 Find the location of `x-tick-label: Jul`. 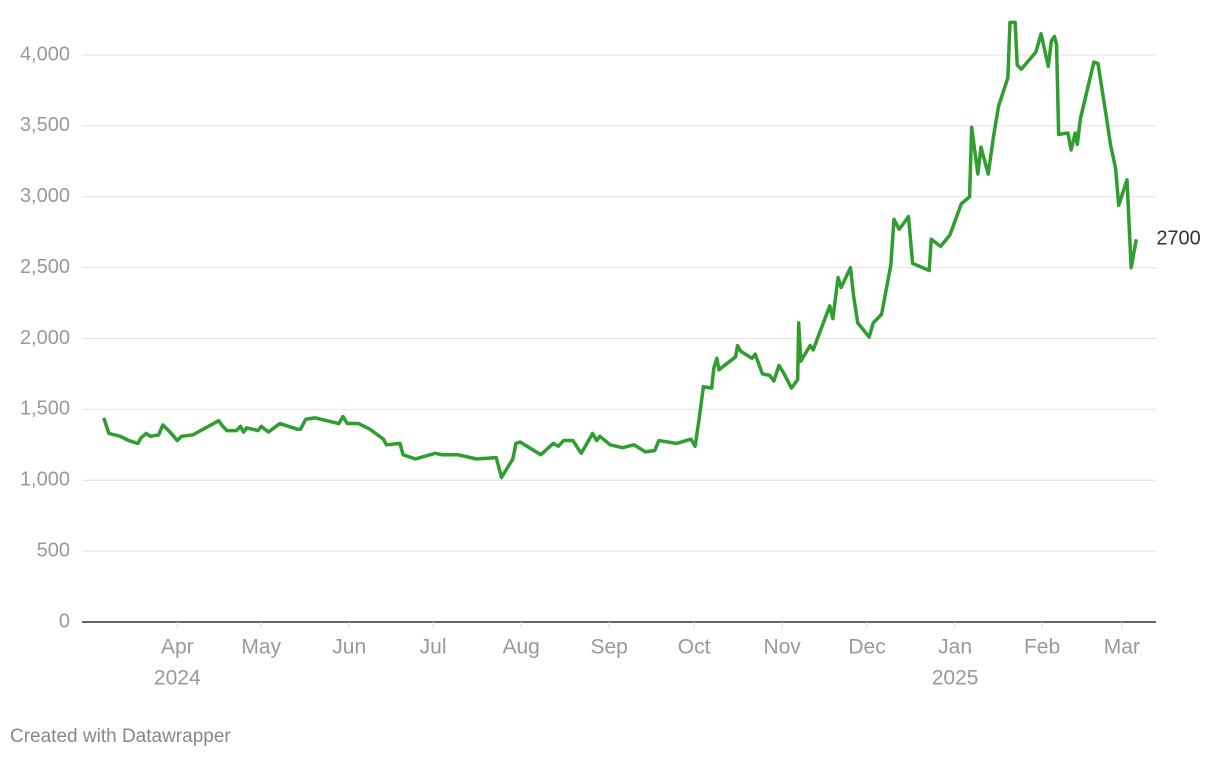

x-tick-label: Jul is located at coordinates (433, 647).